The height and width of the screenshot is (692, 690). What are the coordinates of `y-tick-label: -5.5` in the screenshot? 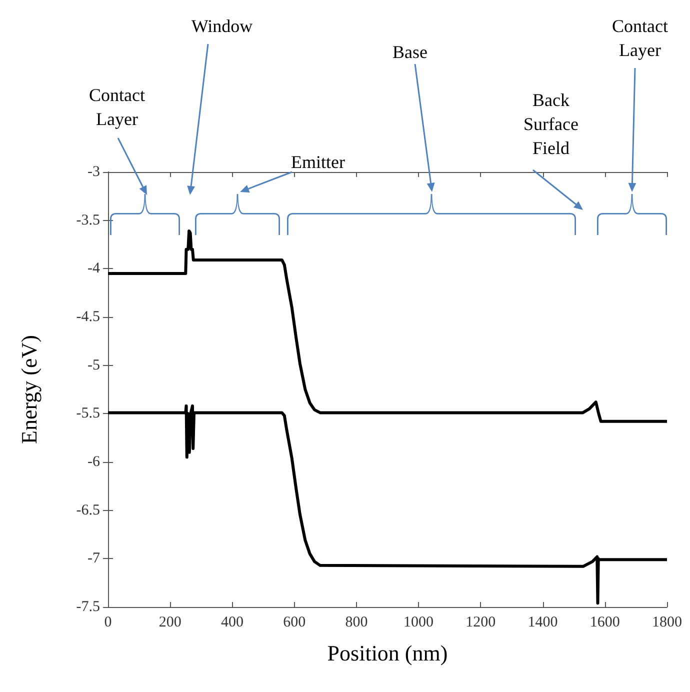 It's located at (88, 414).